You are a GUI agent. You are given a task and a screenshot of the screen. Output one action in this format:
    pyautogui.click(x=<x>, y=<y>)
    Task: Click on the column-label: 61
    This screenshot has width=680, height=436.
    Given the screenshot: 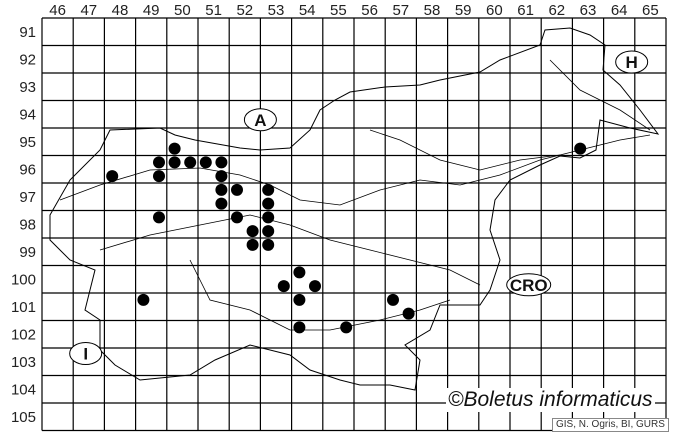 What is the action you would take?
    pyautogui.click(x=525, y=10)
    